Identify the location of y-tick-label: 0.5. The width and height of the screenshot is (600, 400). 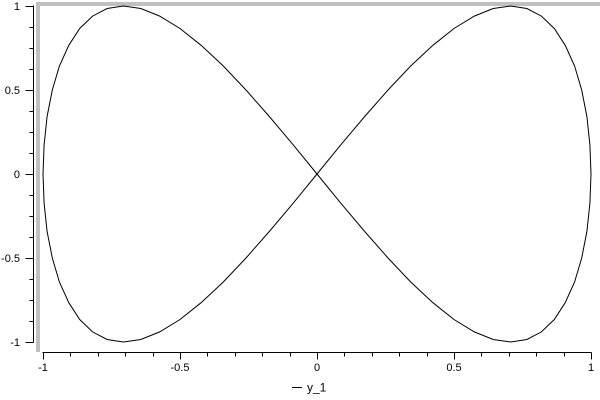
(12, 91).